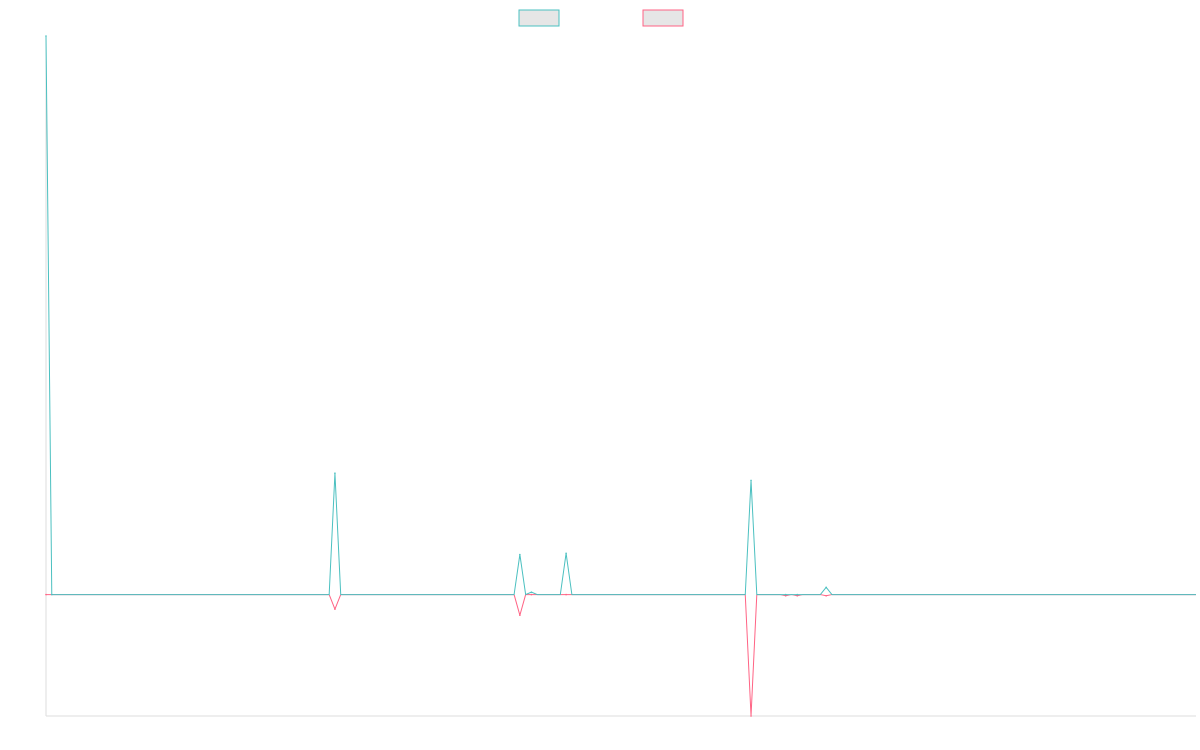  I want to click on legend, so click(601, 18).